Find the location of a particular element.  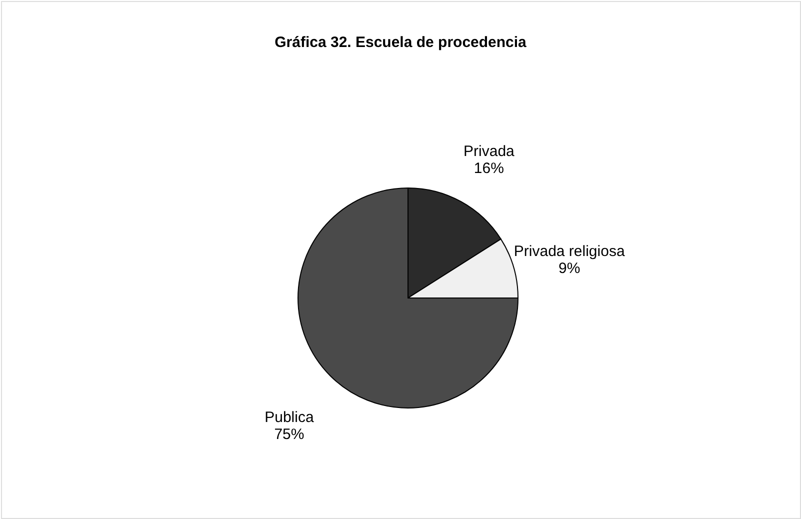

slice-label: Publica is located at coordinates (289, 417).